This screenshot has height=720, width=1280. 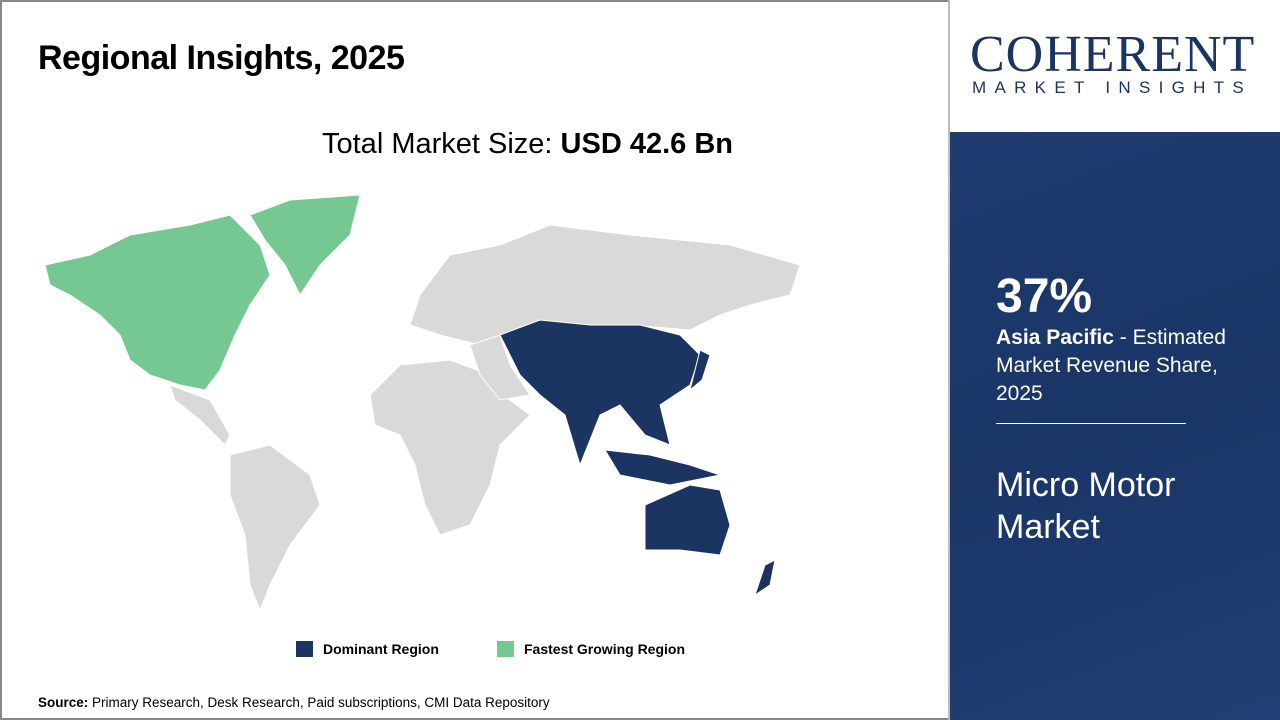 I want to click on map-region-asia, so click(x=600, y=393).